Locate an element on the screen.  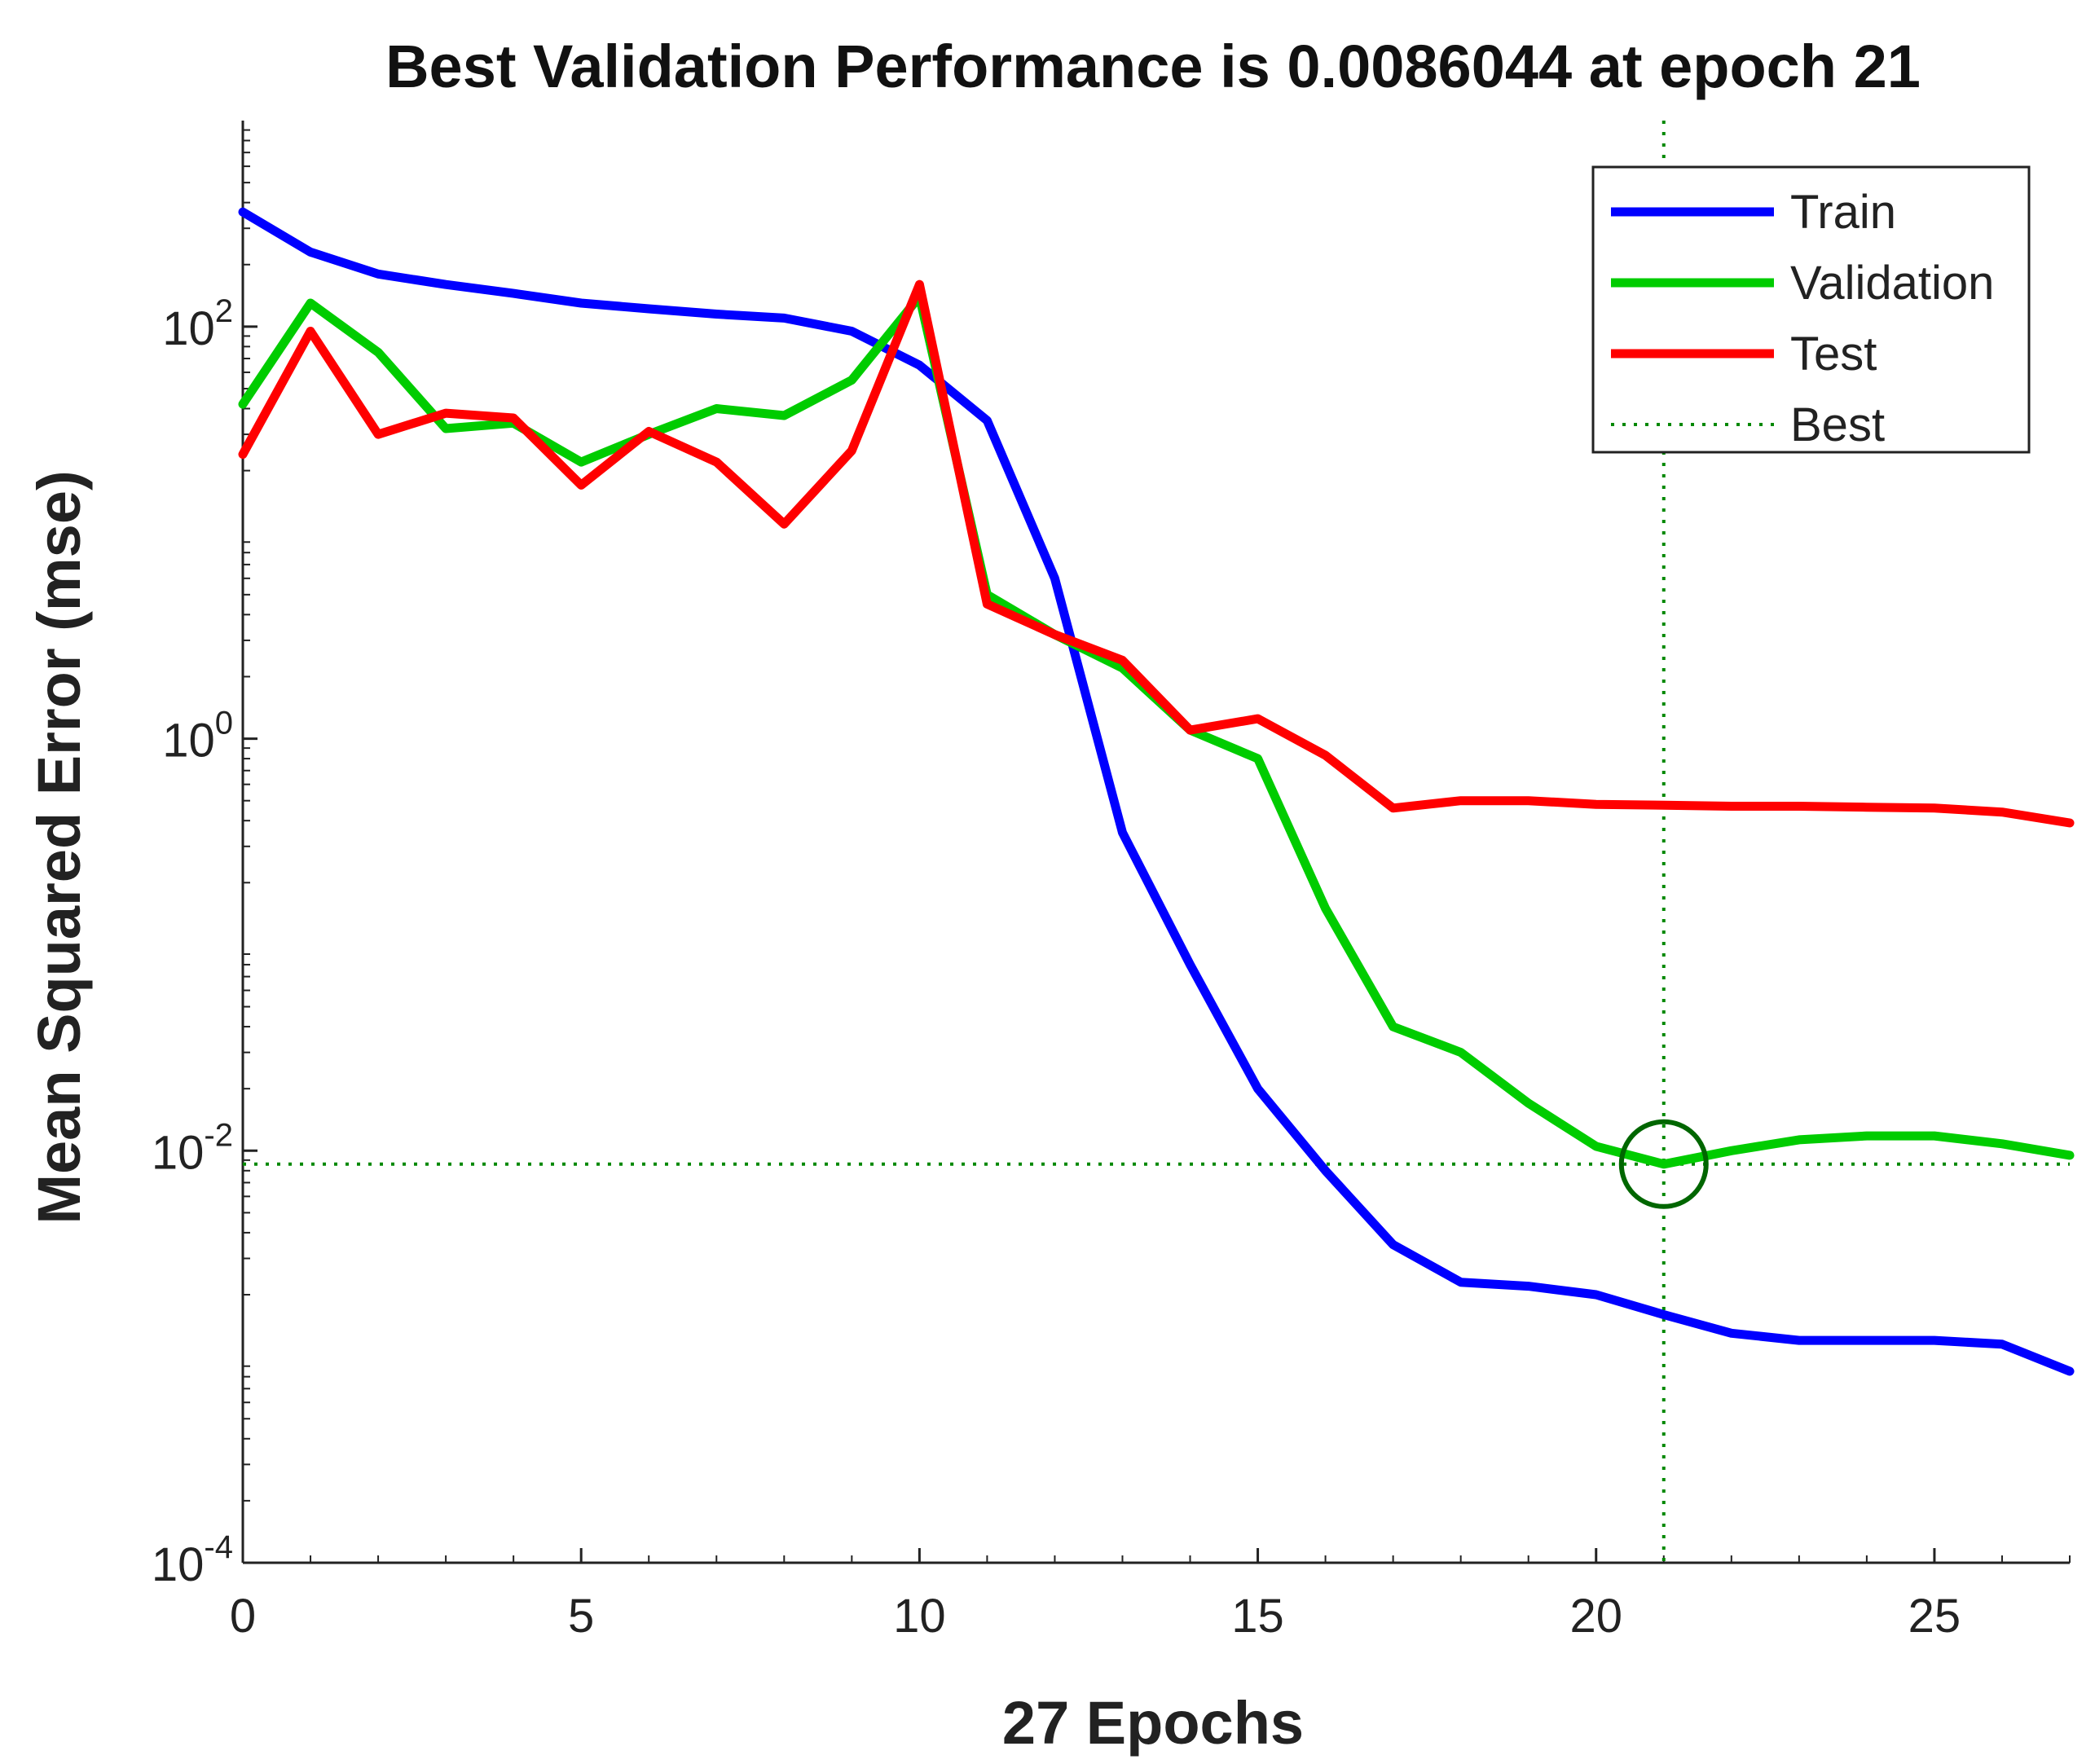
legend-label-test: Test is located at coordinates (1833, 354).